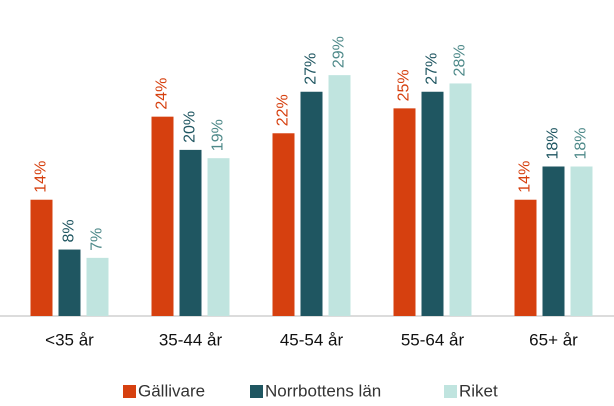 This screenshot has height=406, width=614. I want to click on x-tick-label: <35 år, so click(69, 339).